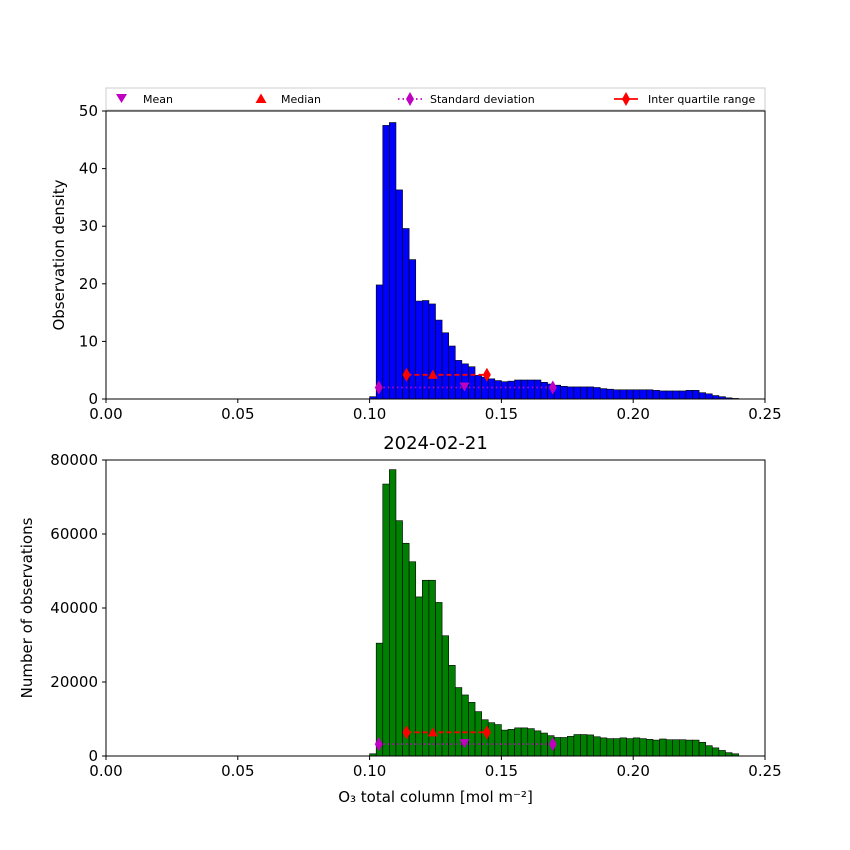  I want to click on legend-label-median: Median, so click(301, 99).